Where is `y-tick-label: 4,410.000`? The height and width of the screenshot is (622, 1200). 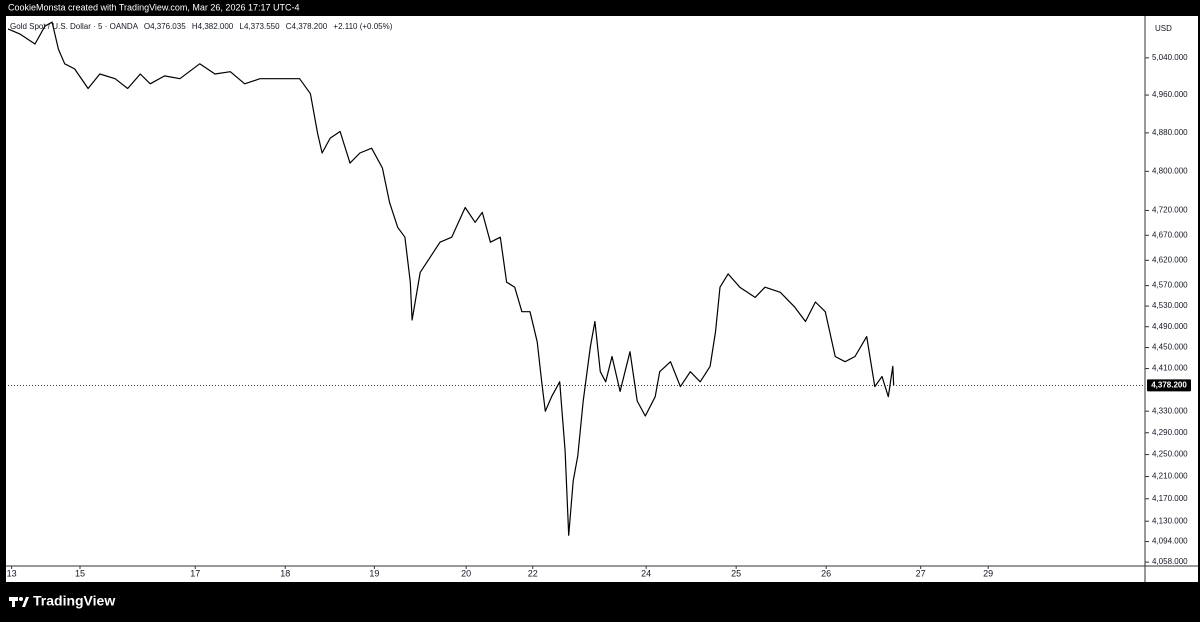
y-tick-label: 4,410.000 is located at coordinates (1170, 368).